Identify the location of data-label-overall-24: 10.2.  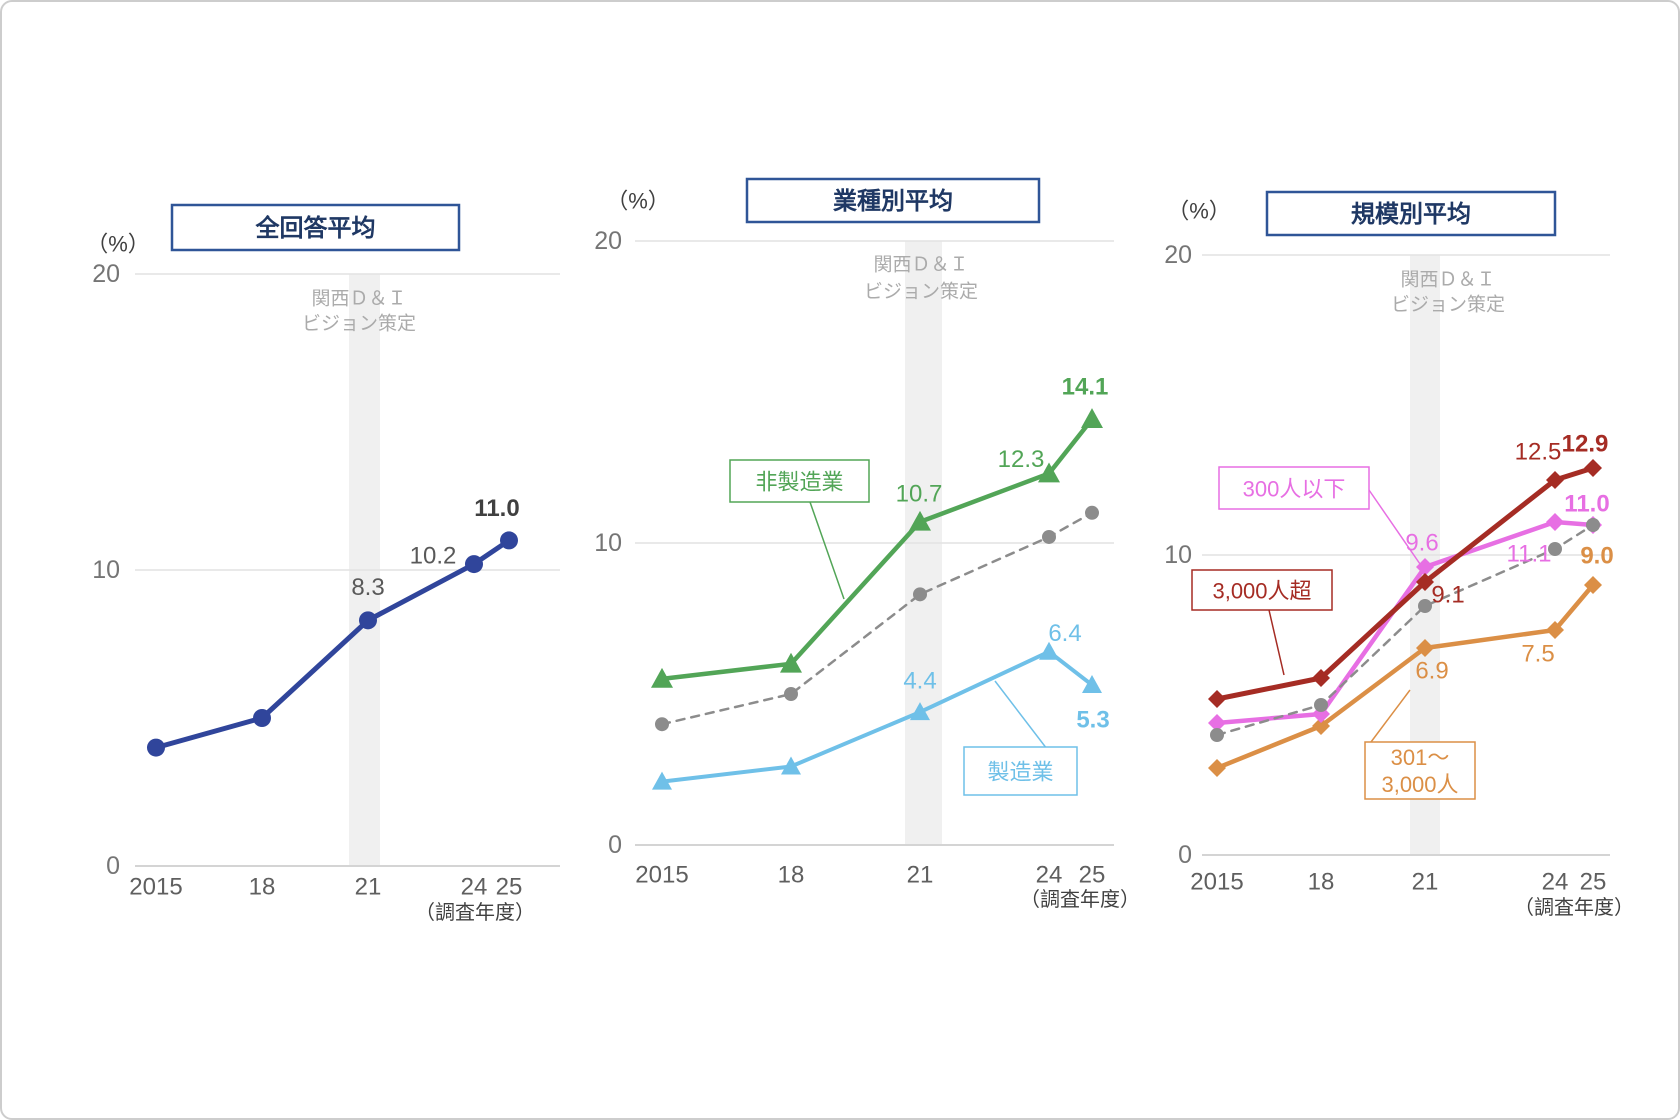
(433, 556).